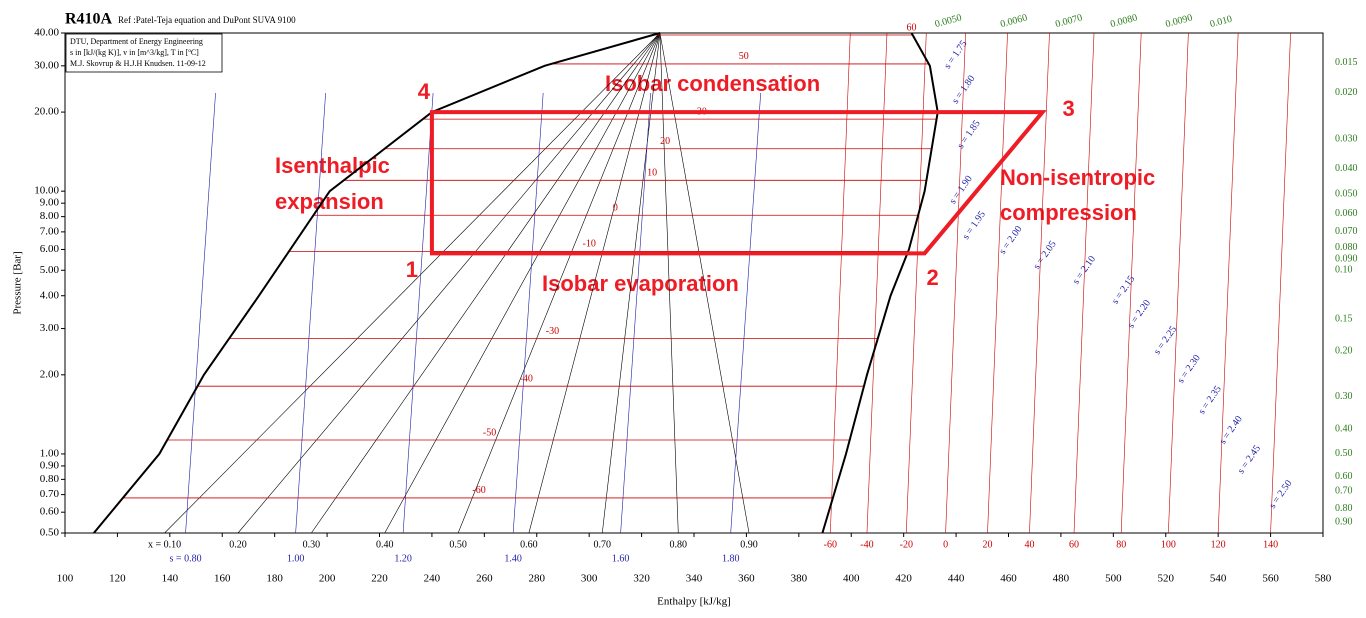 The width and height of the screenshot is (1366, 618). What do you see at coordinates (1346, 213) in the screenshot?
I see `volume-label: 0.060` at bounding box center [1346, 213].